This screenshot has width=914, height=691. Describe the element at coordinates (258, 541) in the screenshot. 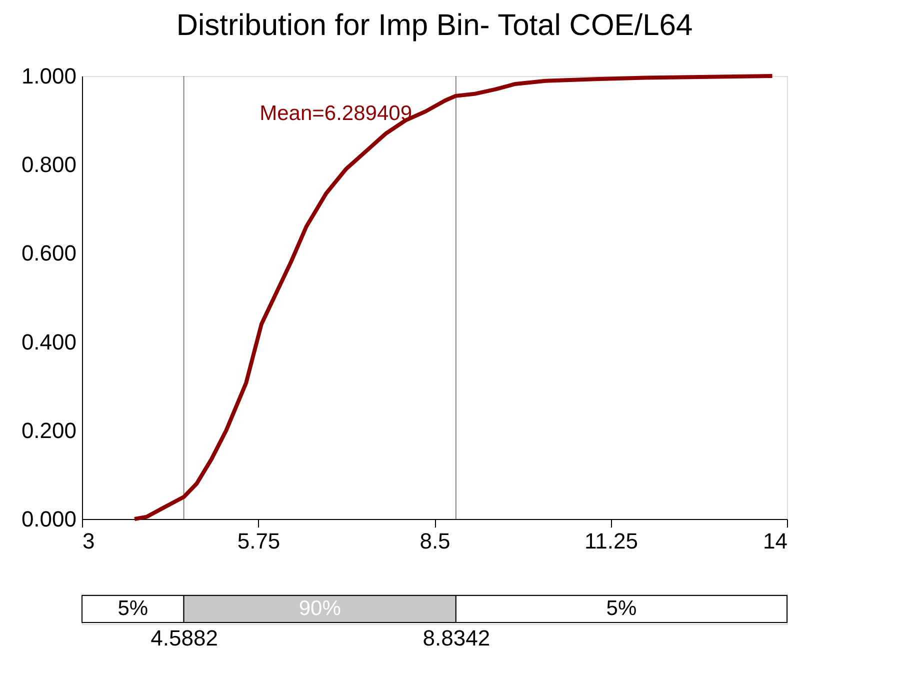

I see `x-tick-label: 5.75` at that location.